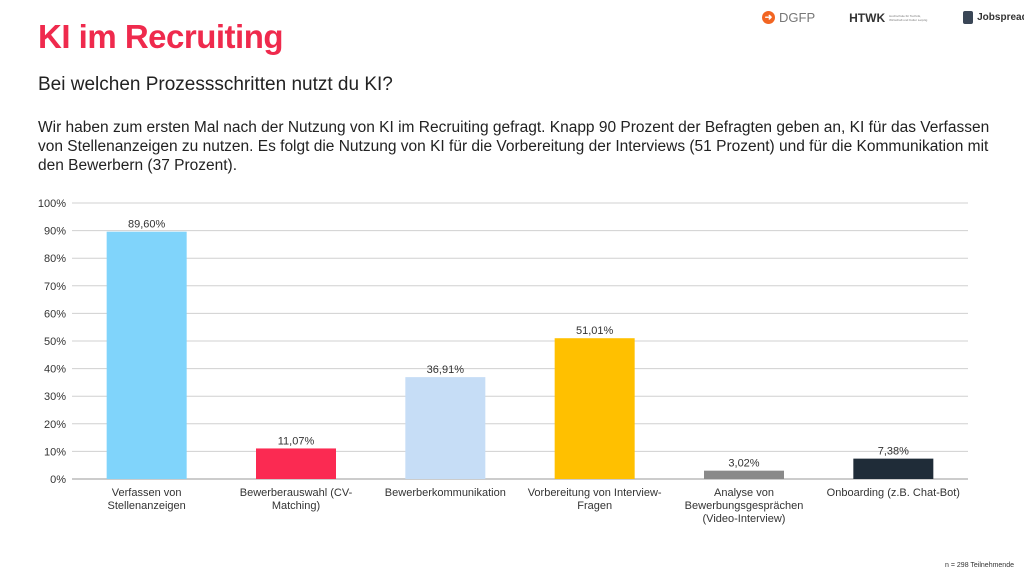  I want to click on data-label: 89,60%, so click(147, 225).